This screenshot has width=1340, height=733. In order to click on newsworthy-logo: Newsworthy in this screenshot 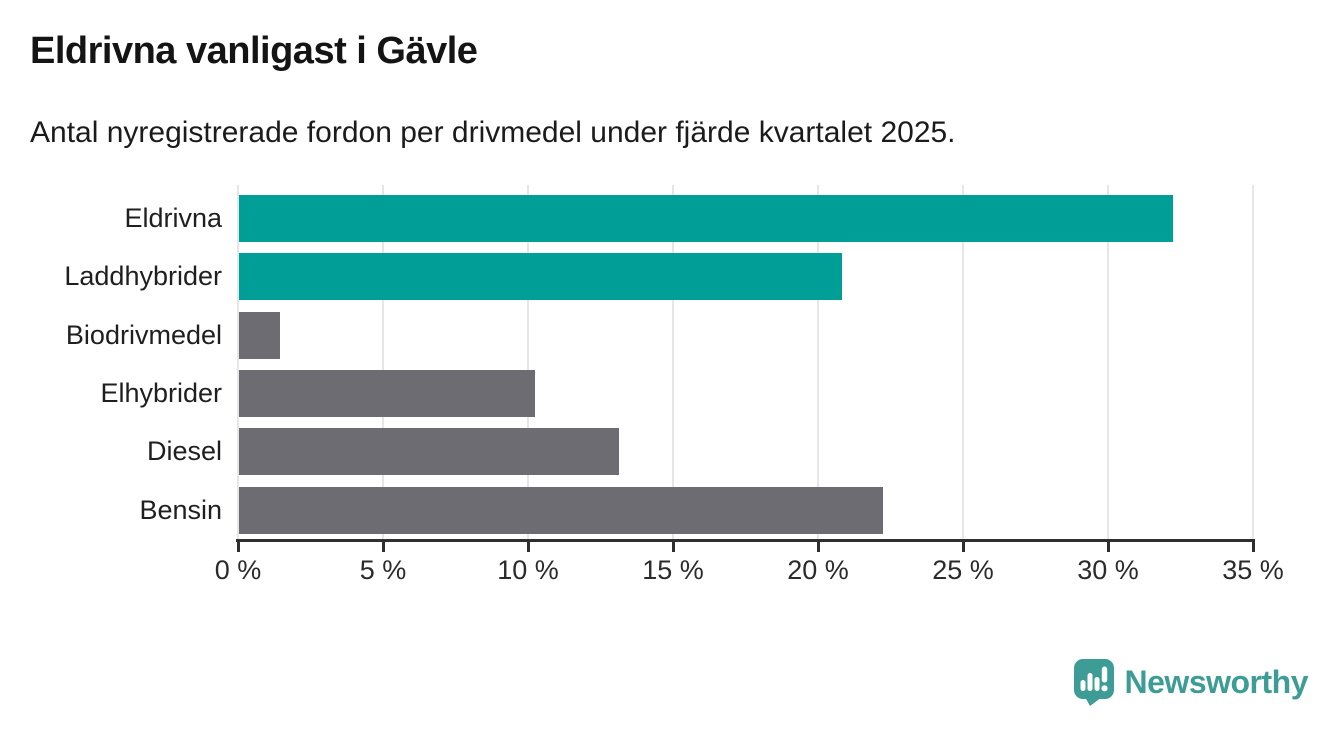, I will do `click(1191, 682)`.